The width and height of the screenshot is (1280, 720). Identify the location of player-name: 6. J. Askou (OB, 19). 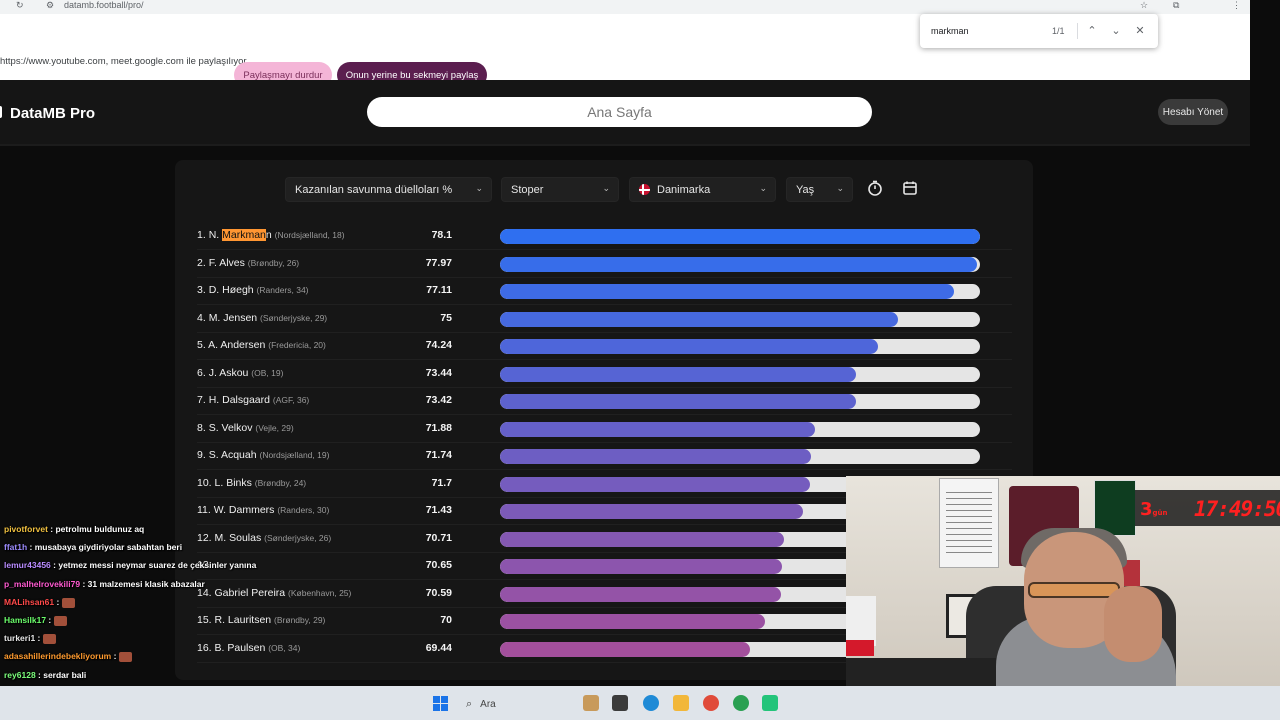
(240, 372).